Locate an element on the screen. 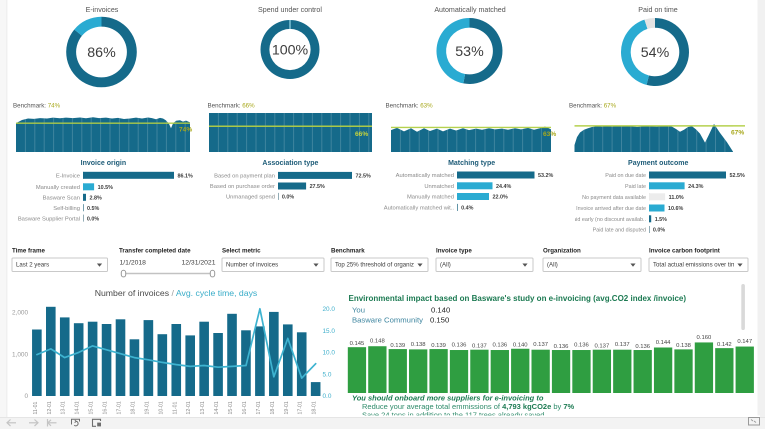 The image size is (765, 429). svg-text: 12-01 is located at coordinates (189, 407).